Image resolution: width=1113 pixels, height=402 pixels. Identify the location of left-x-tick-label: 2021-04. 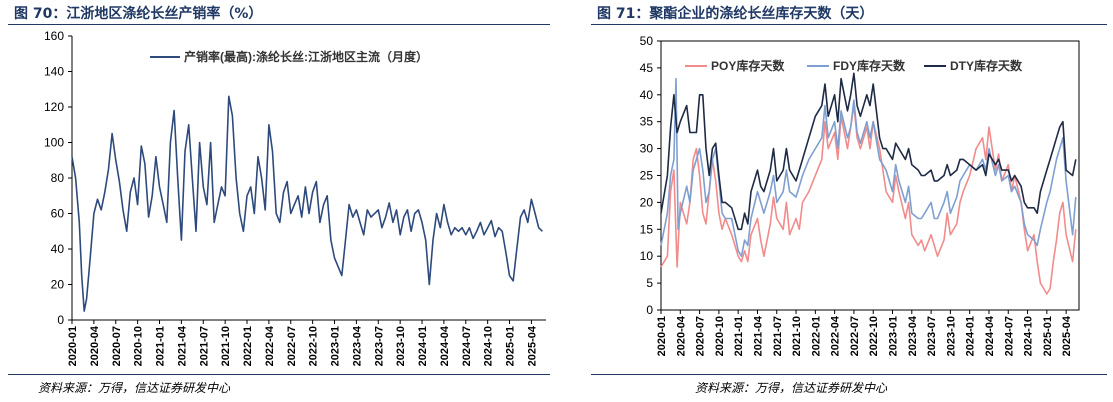
(182, 345).